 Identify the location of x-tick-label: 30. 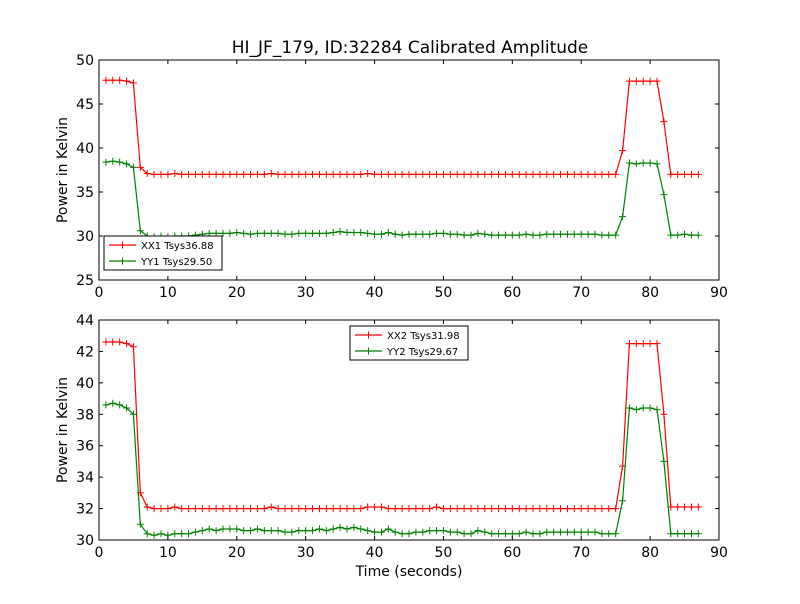
(306, 553).